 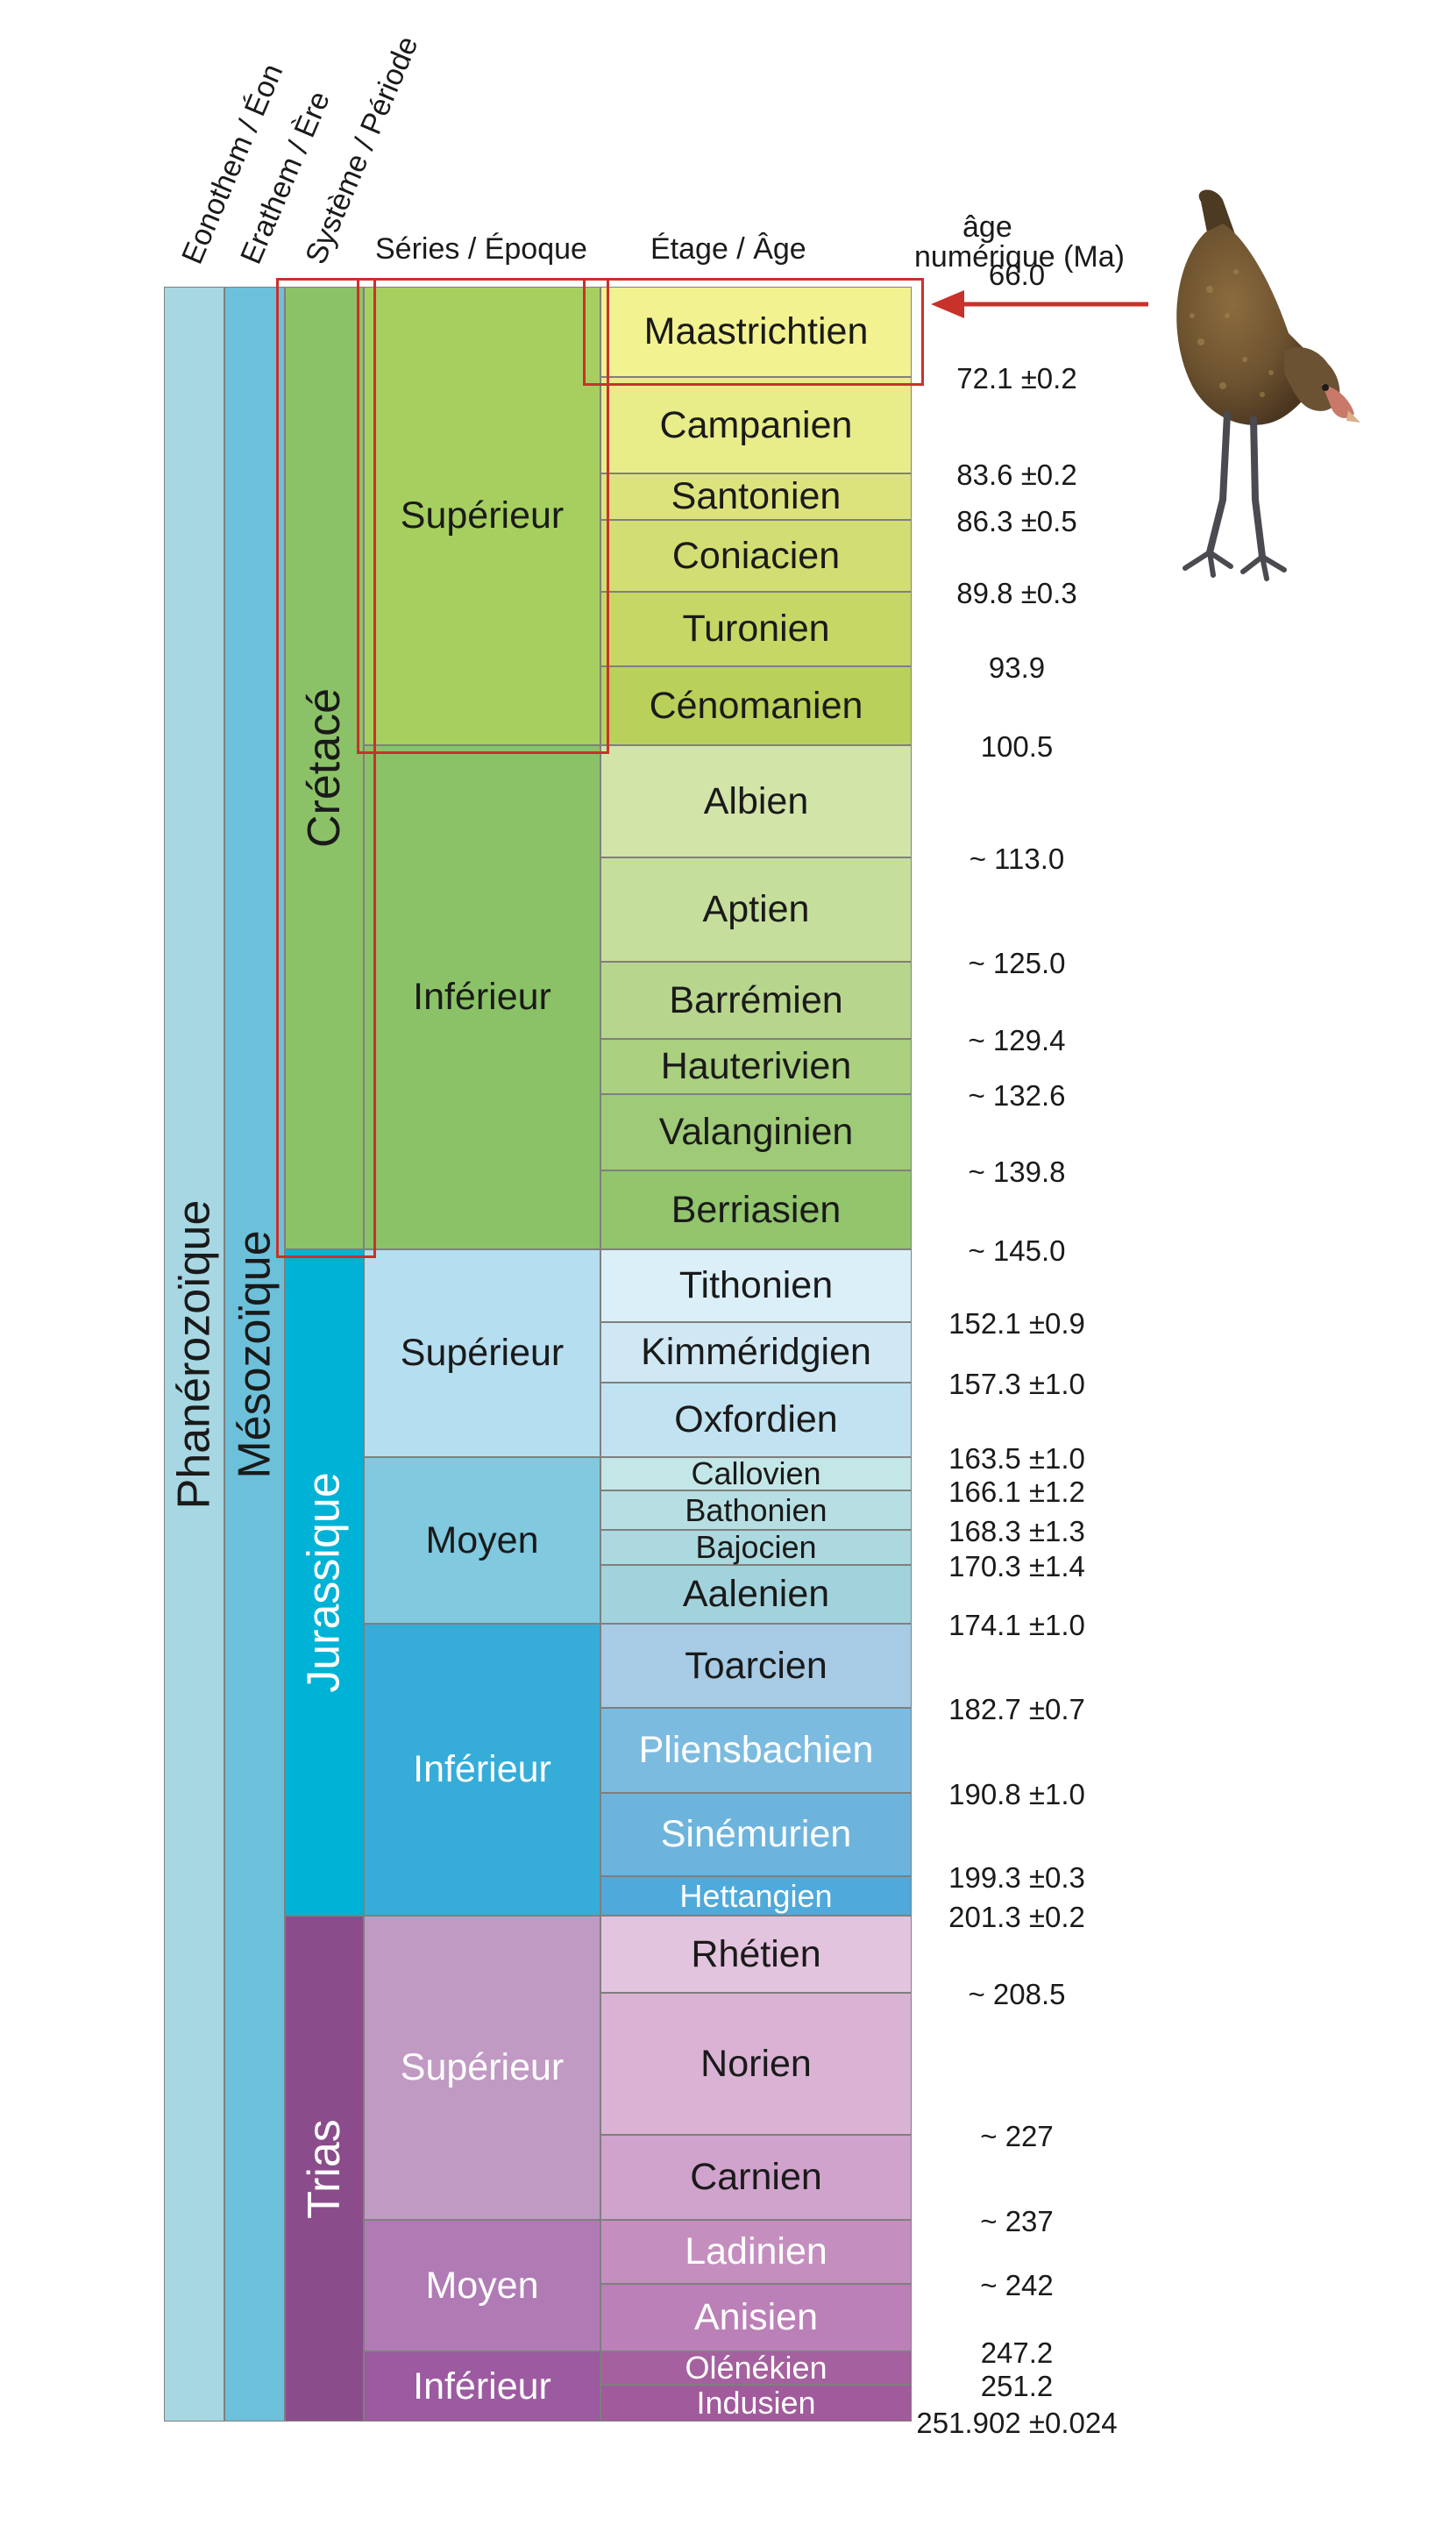 I want to click on stage-label: Albien, so click(x=756, y=800).